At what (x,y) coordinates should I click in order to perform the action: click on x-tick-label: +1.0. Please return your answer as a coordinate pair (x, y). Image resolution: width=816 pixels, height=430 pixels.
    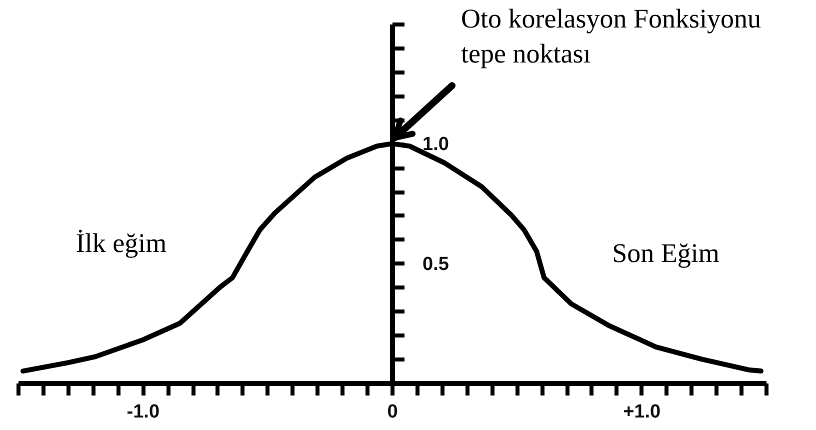
    Looking at the image, I should click on (642, 412).